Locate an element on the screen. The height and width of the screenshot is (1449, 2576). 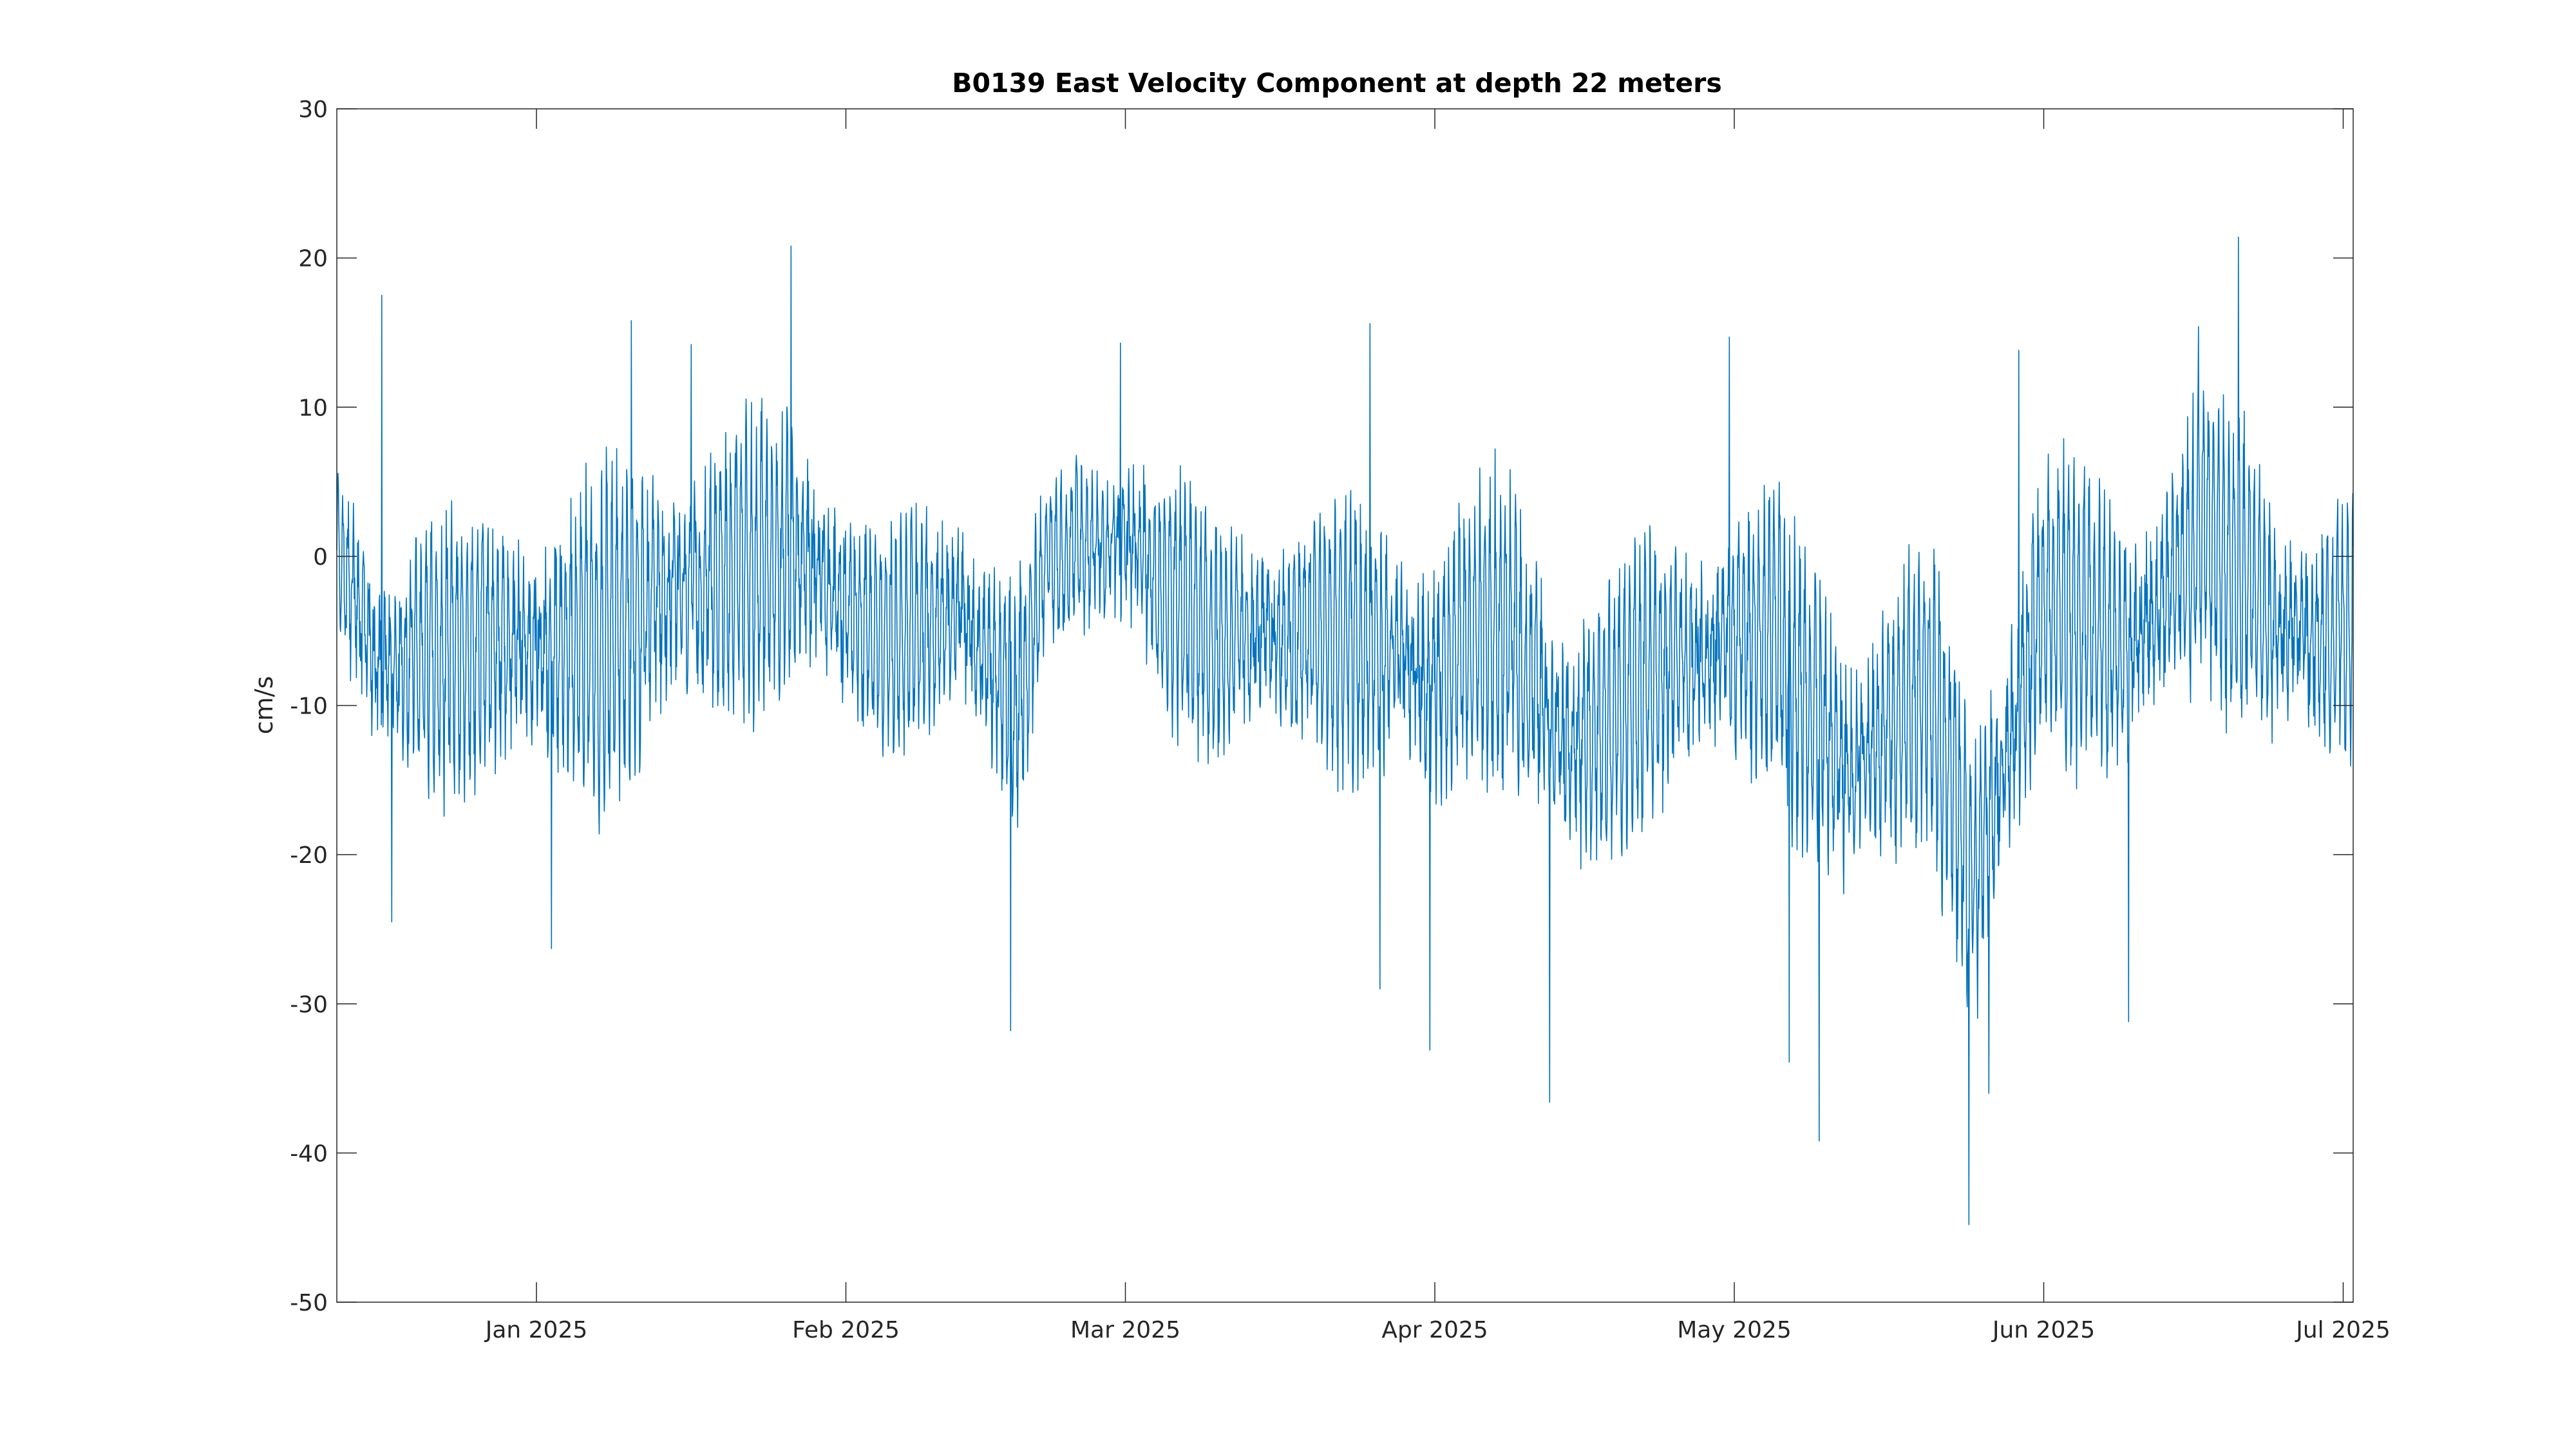
y-tick-label: 0 is located at coordinates (320, 557).